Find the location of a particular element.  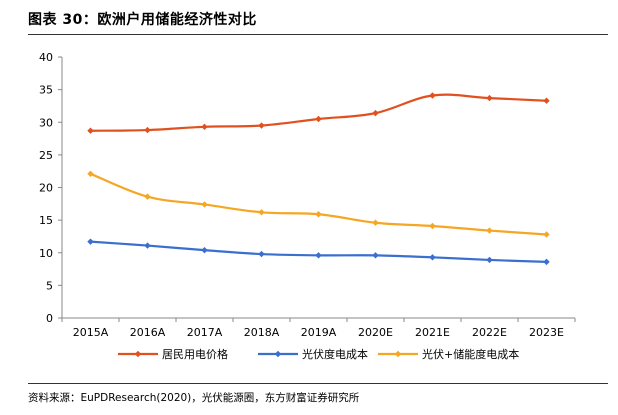

x-tick-label: 2016A is located at coordinates (148, 332).